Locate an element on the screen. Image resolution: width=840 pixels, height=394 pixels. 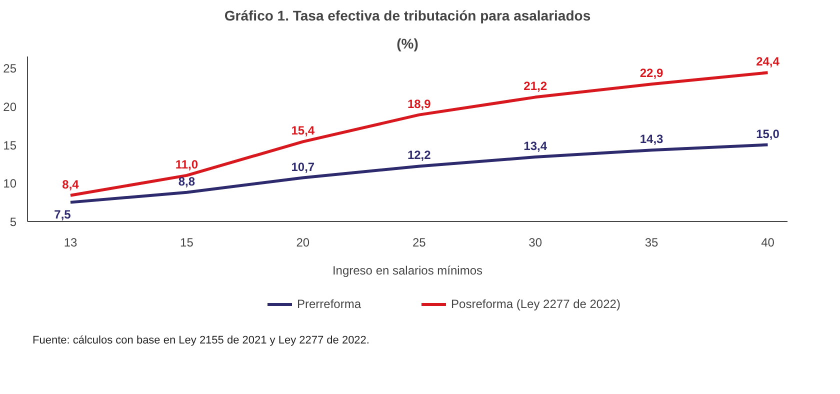
data-label: 7,5 is located at coordinates (63, 214).